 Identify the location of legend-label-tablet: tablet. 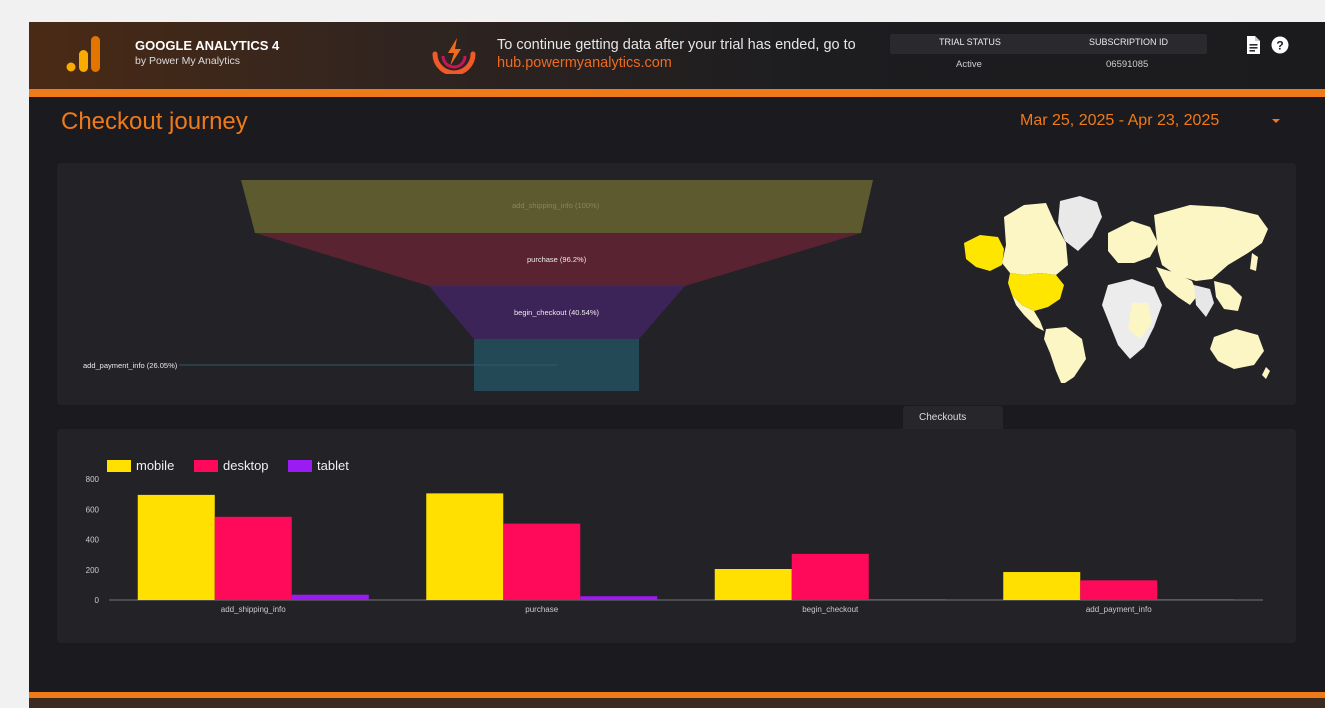
(333, 465).